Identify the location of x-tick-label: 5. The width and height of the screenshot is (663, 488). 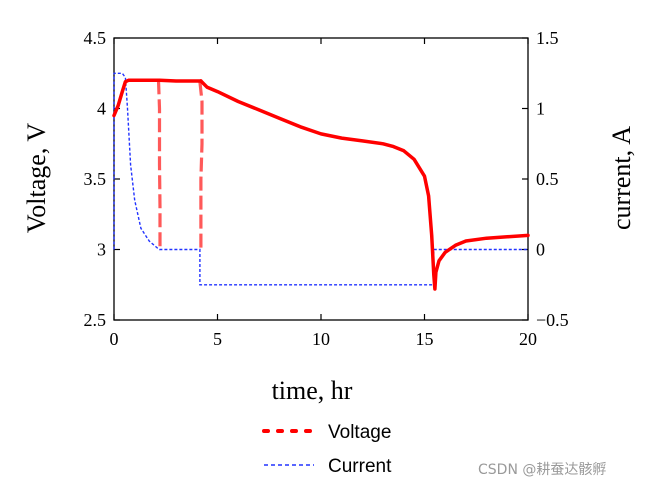
(217, 339).